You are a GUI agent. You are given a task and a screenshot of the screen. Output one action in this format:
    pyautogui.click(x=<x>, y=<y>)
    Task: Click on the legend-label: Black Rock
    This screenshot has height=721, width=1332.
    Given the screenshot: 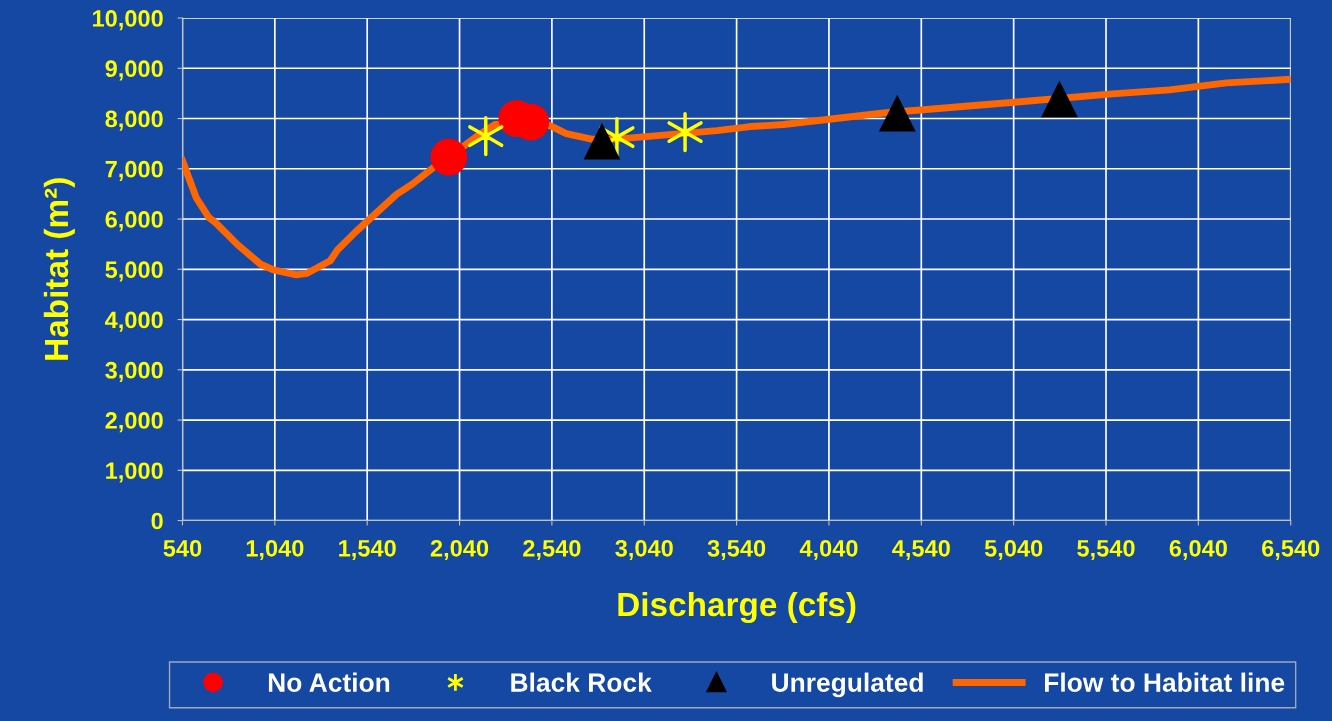 What is the action you would take?
    pyautogui.click(x=581, y=682)
    